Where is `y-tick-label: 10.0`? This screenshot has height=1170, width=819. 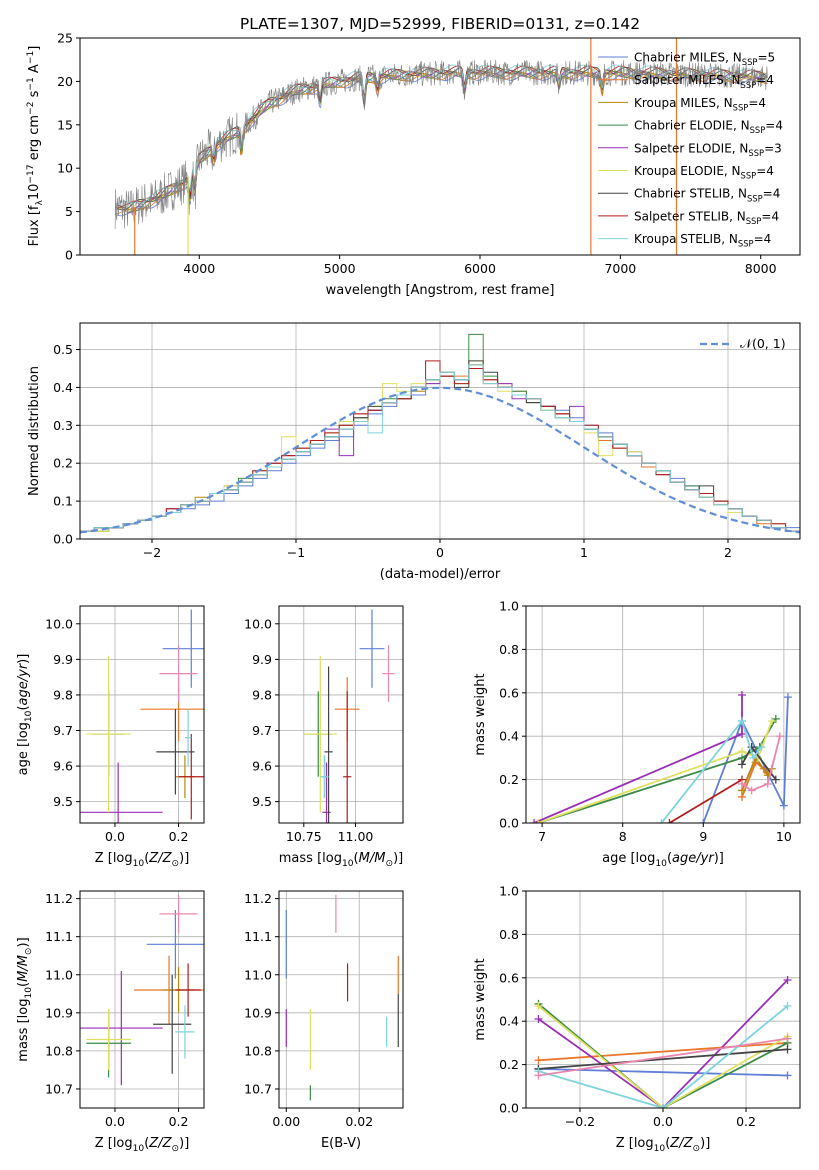
y-tick-label: 10.0 is located at coordinates (258, 623).